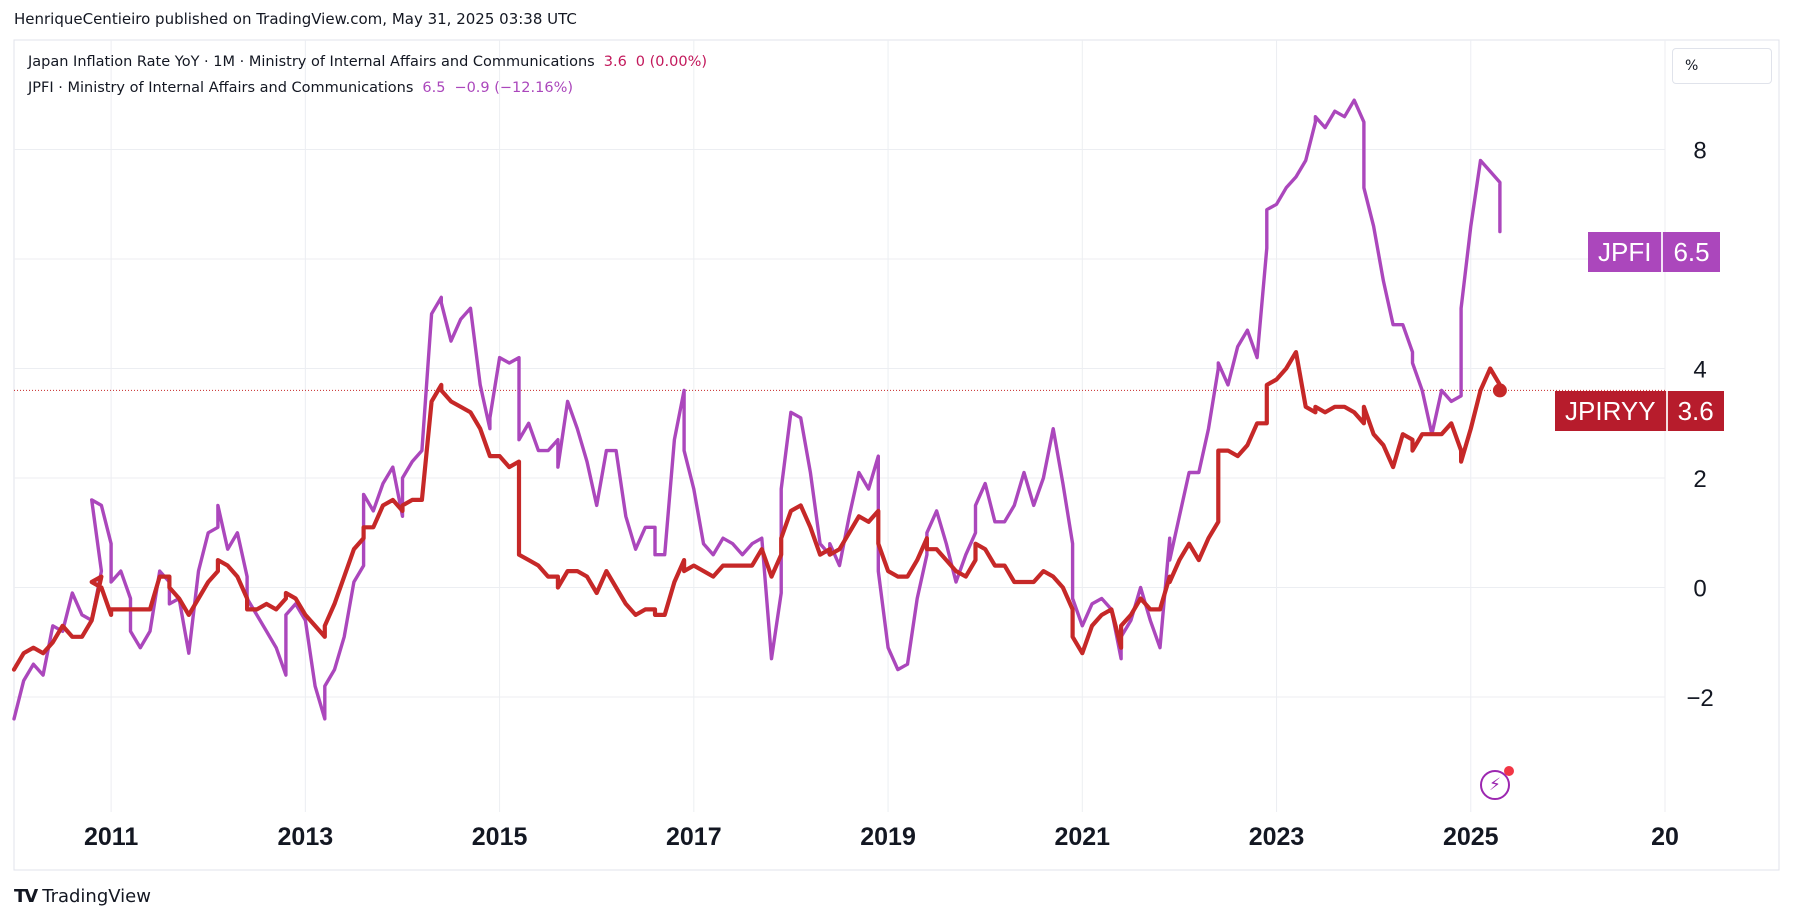  What do you see at coordinates (1699, 479) in the screenshot?
I see `y-tick-label: 2` at bounding box center [1699, 479].